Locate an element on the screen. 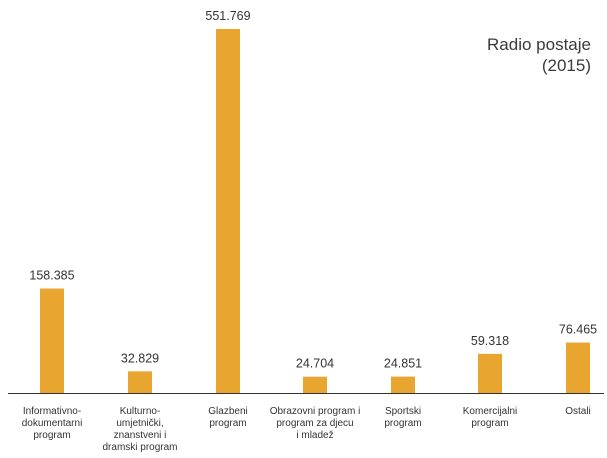  value-label-3: 24.704 is located at coordinates (315, 364).